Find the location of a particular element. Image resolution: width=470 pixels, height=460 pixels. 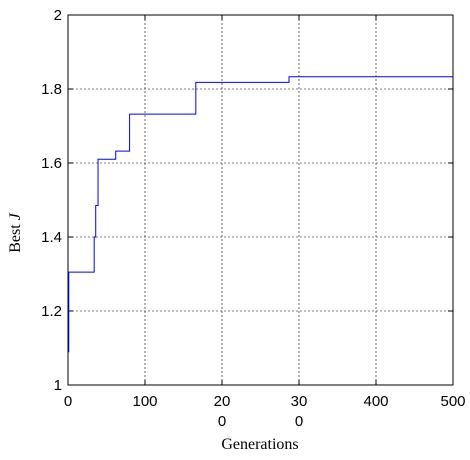

x-tick-label-line: 400 is located at coordinates (375, 401).